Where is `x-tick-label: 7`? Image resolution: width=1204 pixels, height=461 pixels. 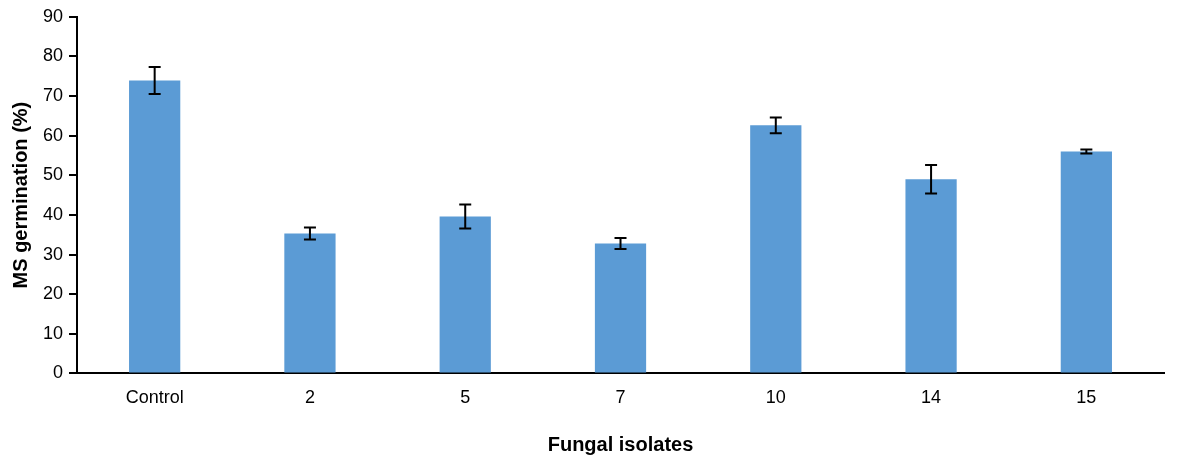
x-tick-label: 7 is located at coordinates (620, 397).